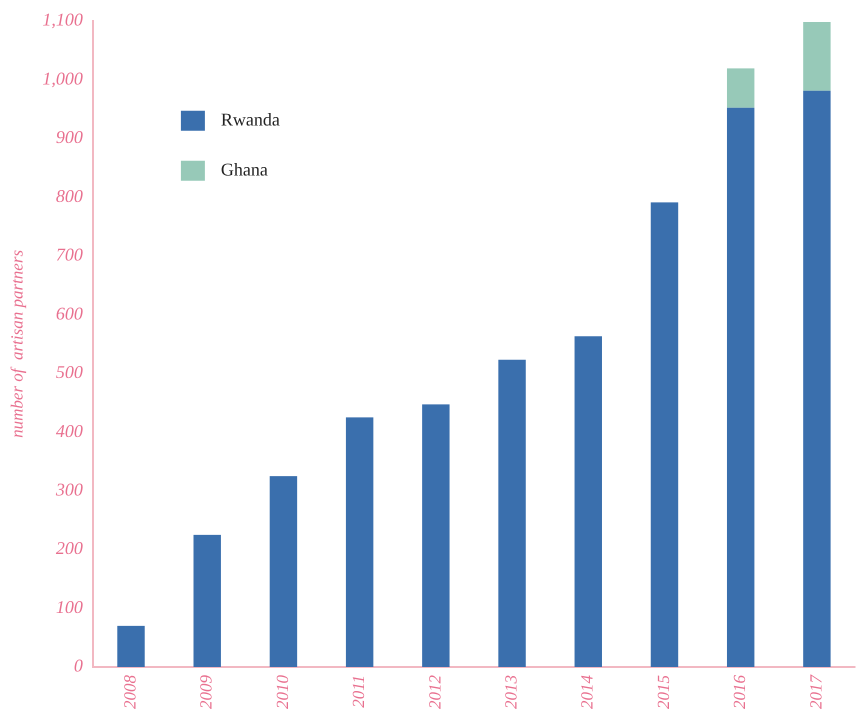  I want to click on y-tick-label: 700, so click(69, 254).